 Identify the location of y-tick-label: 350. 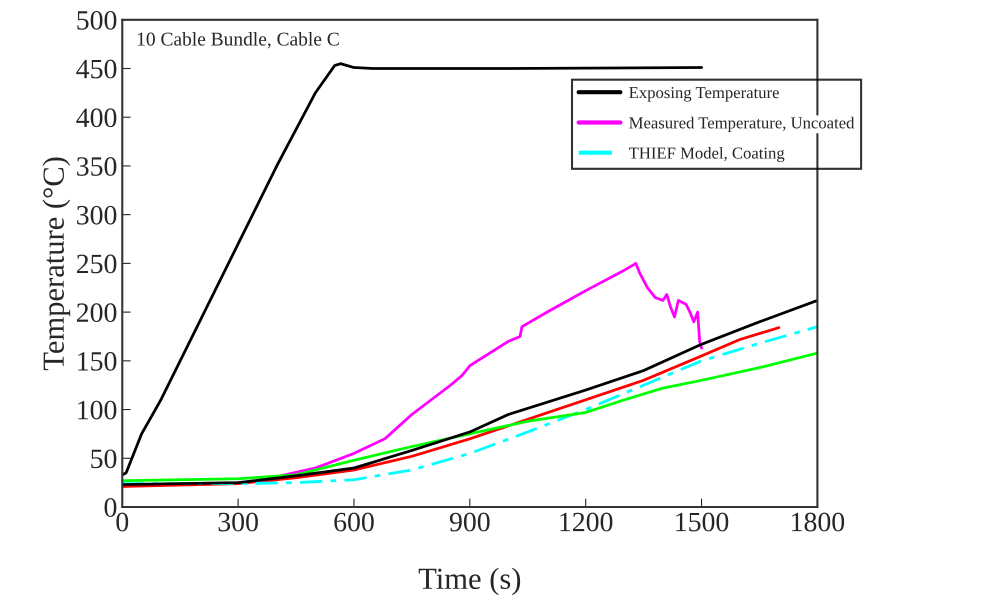
(96, 166).